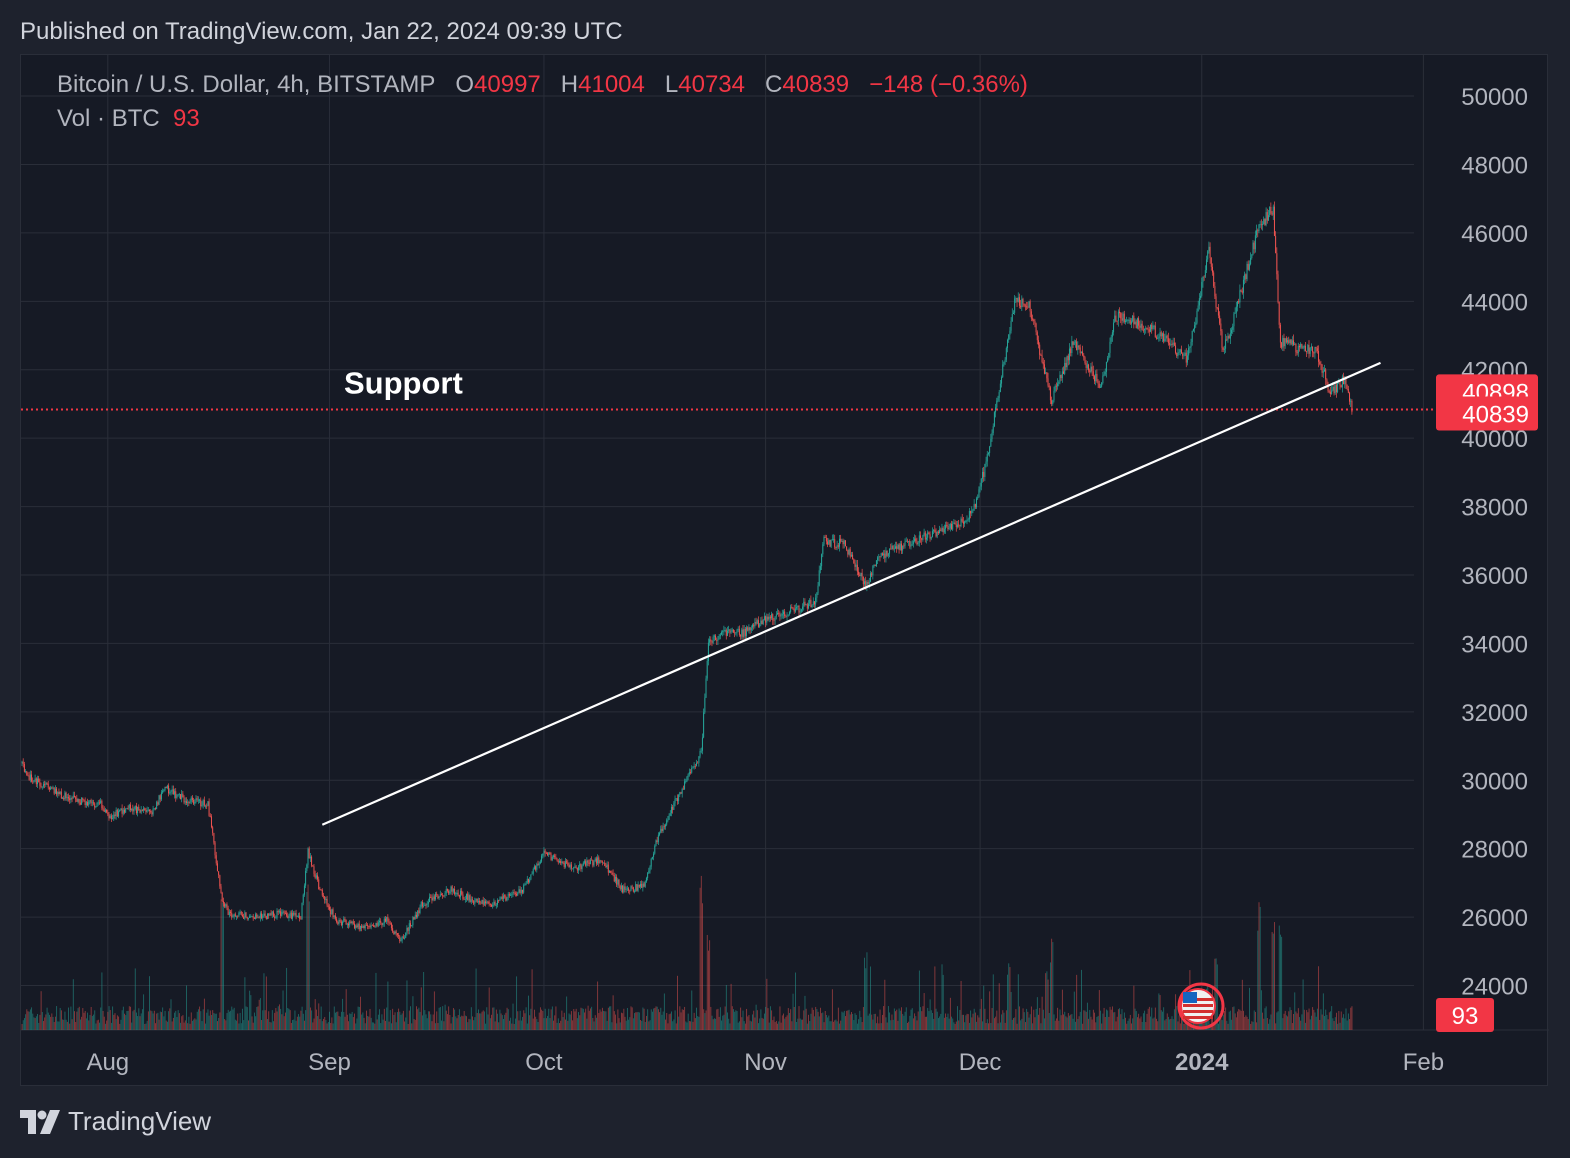 This screenshot has width=1570, height=1158. Describe the element at coordinates (817, 1062) in the screenshot. I see `time-axis: AugSepOctNovDec2024FebMar` at that location.